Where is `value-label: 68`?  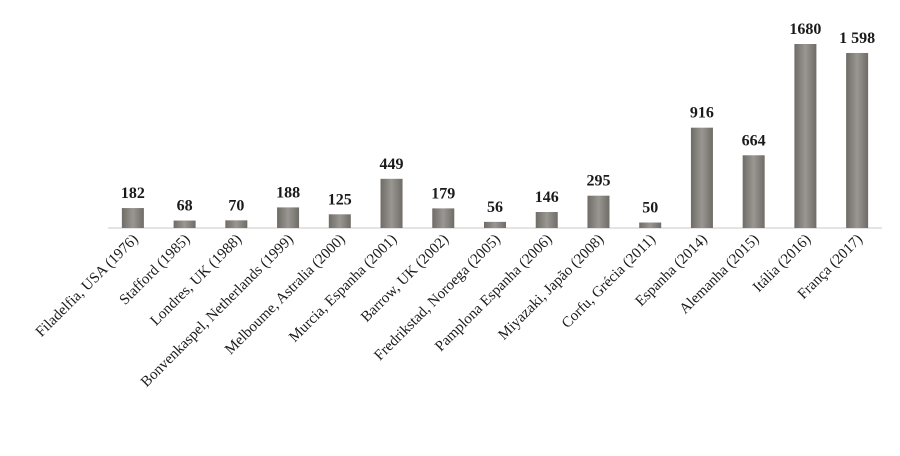
value-label: 68 is located at coordinates (185, 206).